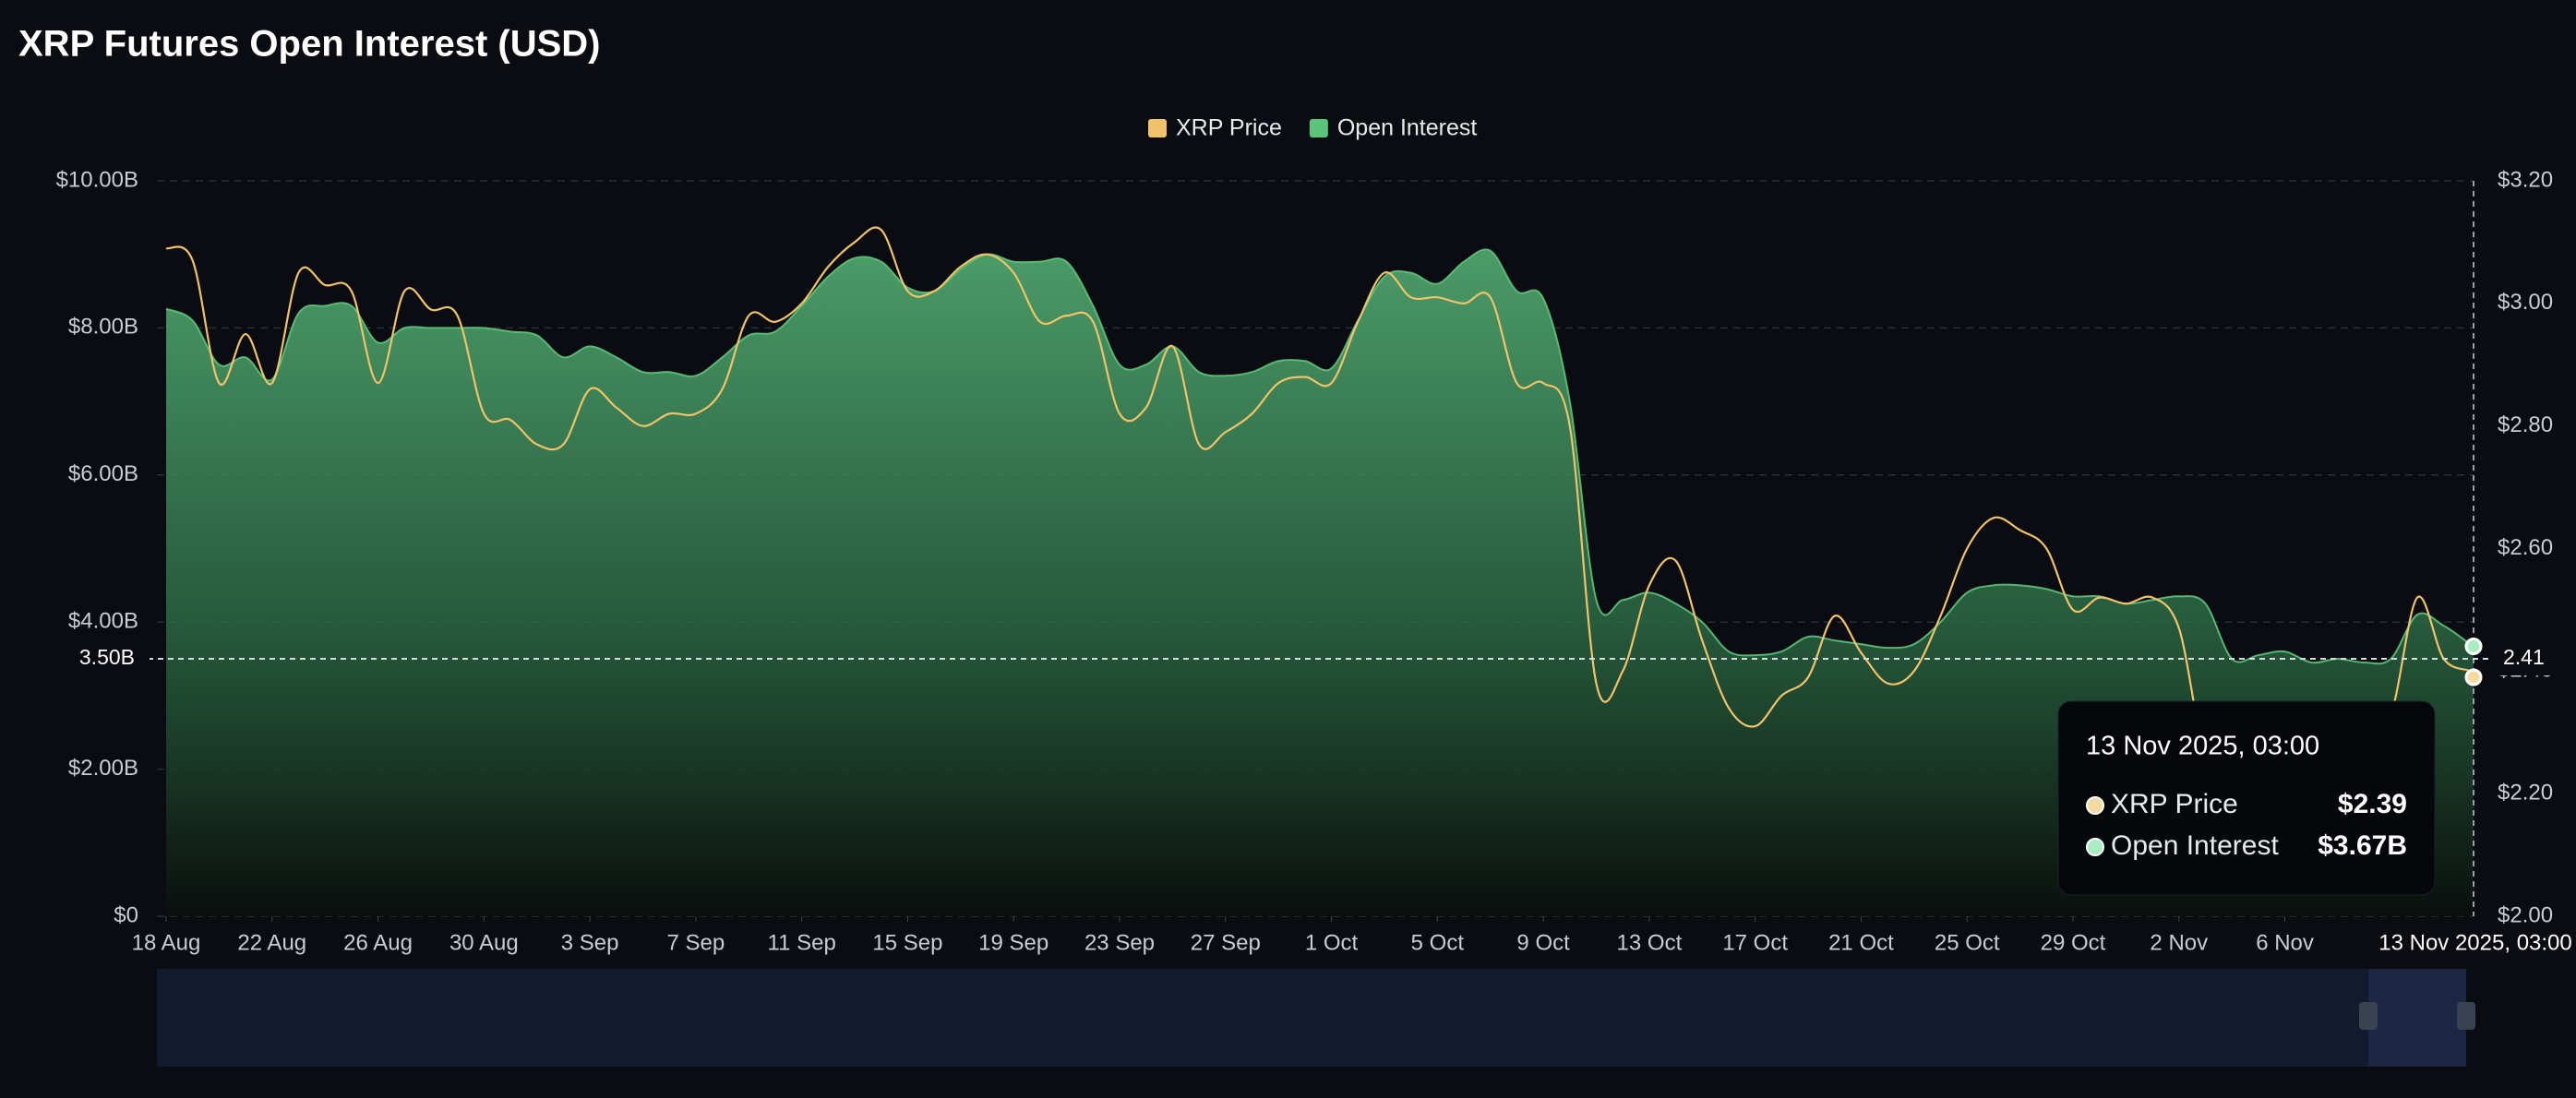 This screenshot has height=1098, width=2576. Describe the element at coordinates (2372, 804) in the screenshot. I see `tooltip-value: $2.39` at that location.